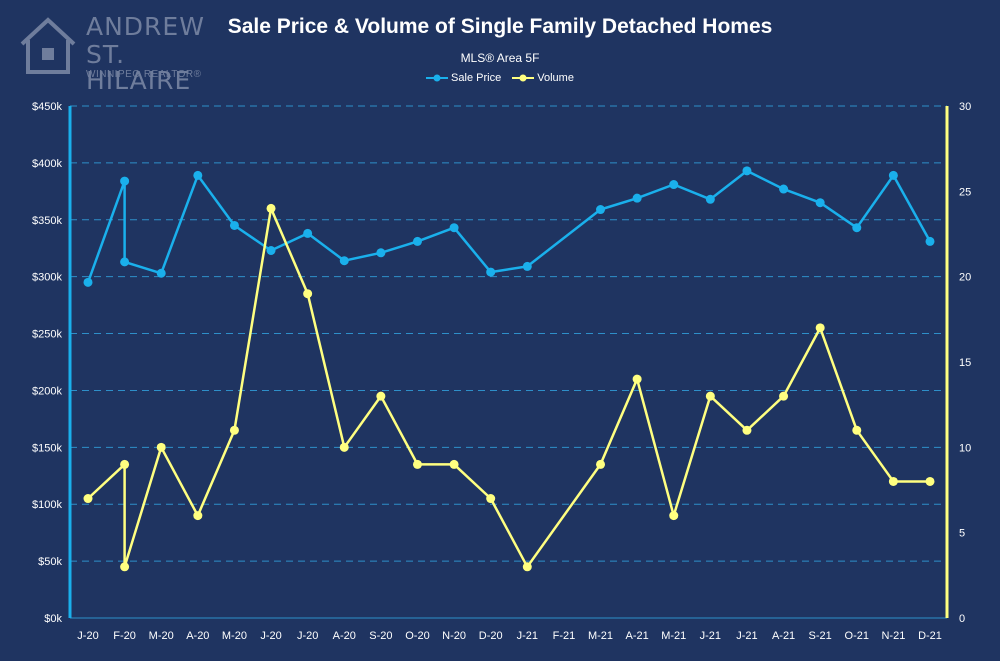  What do you see at coordinates (47, 391) in the screenshot?
I see `left-axis-tick-label: $200k` at bounding box center [47, 391].